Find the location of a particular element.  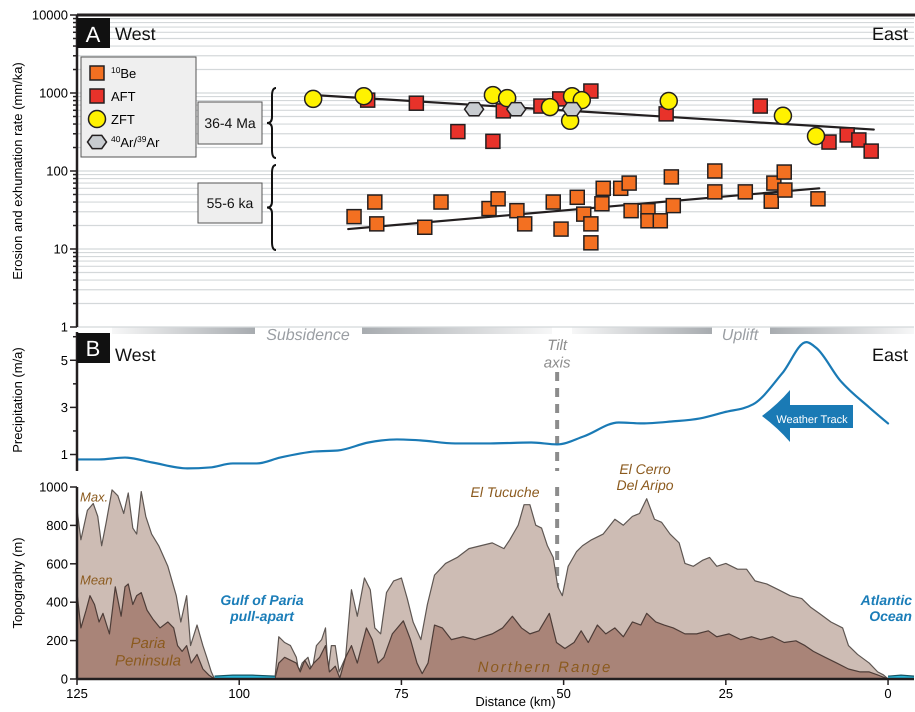

y-tick-label: 5 is located at coordinates (64, 360).